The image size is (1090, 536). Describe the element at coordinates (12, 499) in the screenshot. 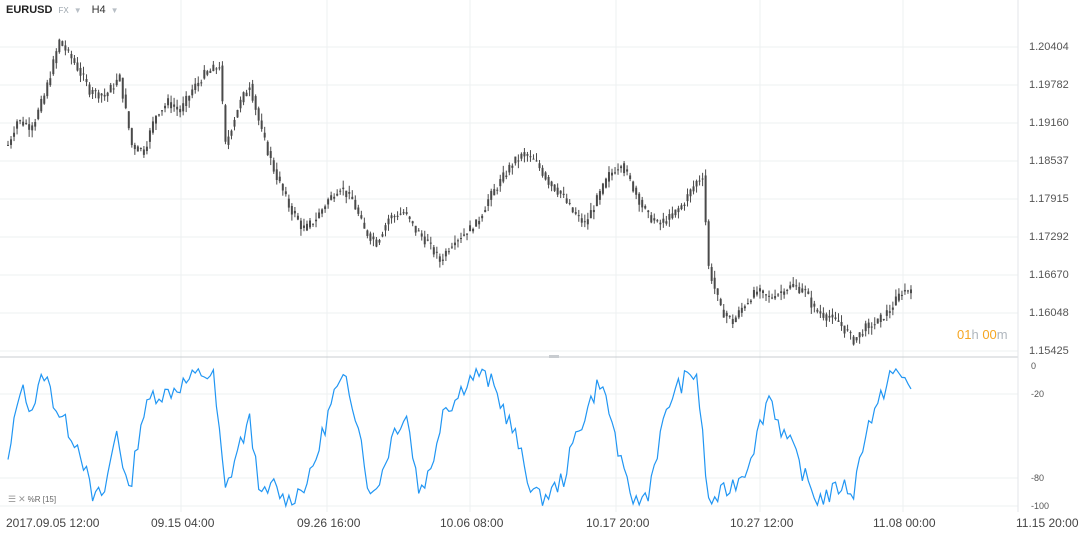

I see `menu-icon: ☰` at that location.